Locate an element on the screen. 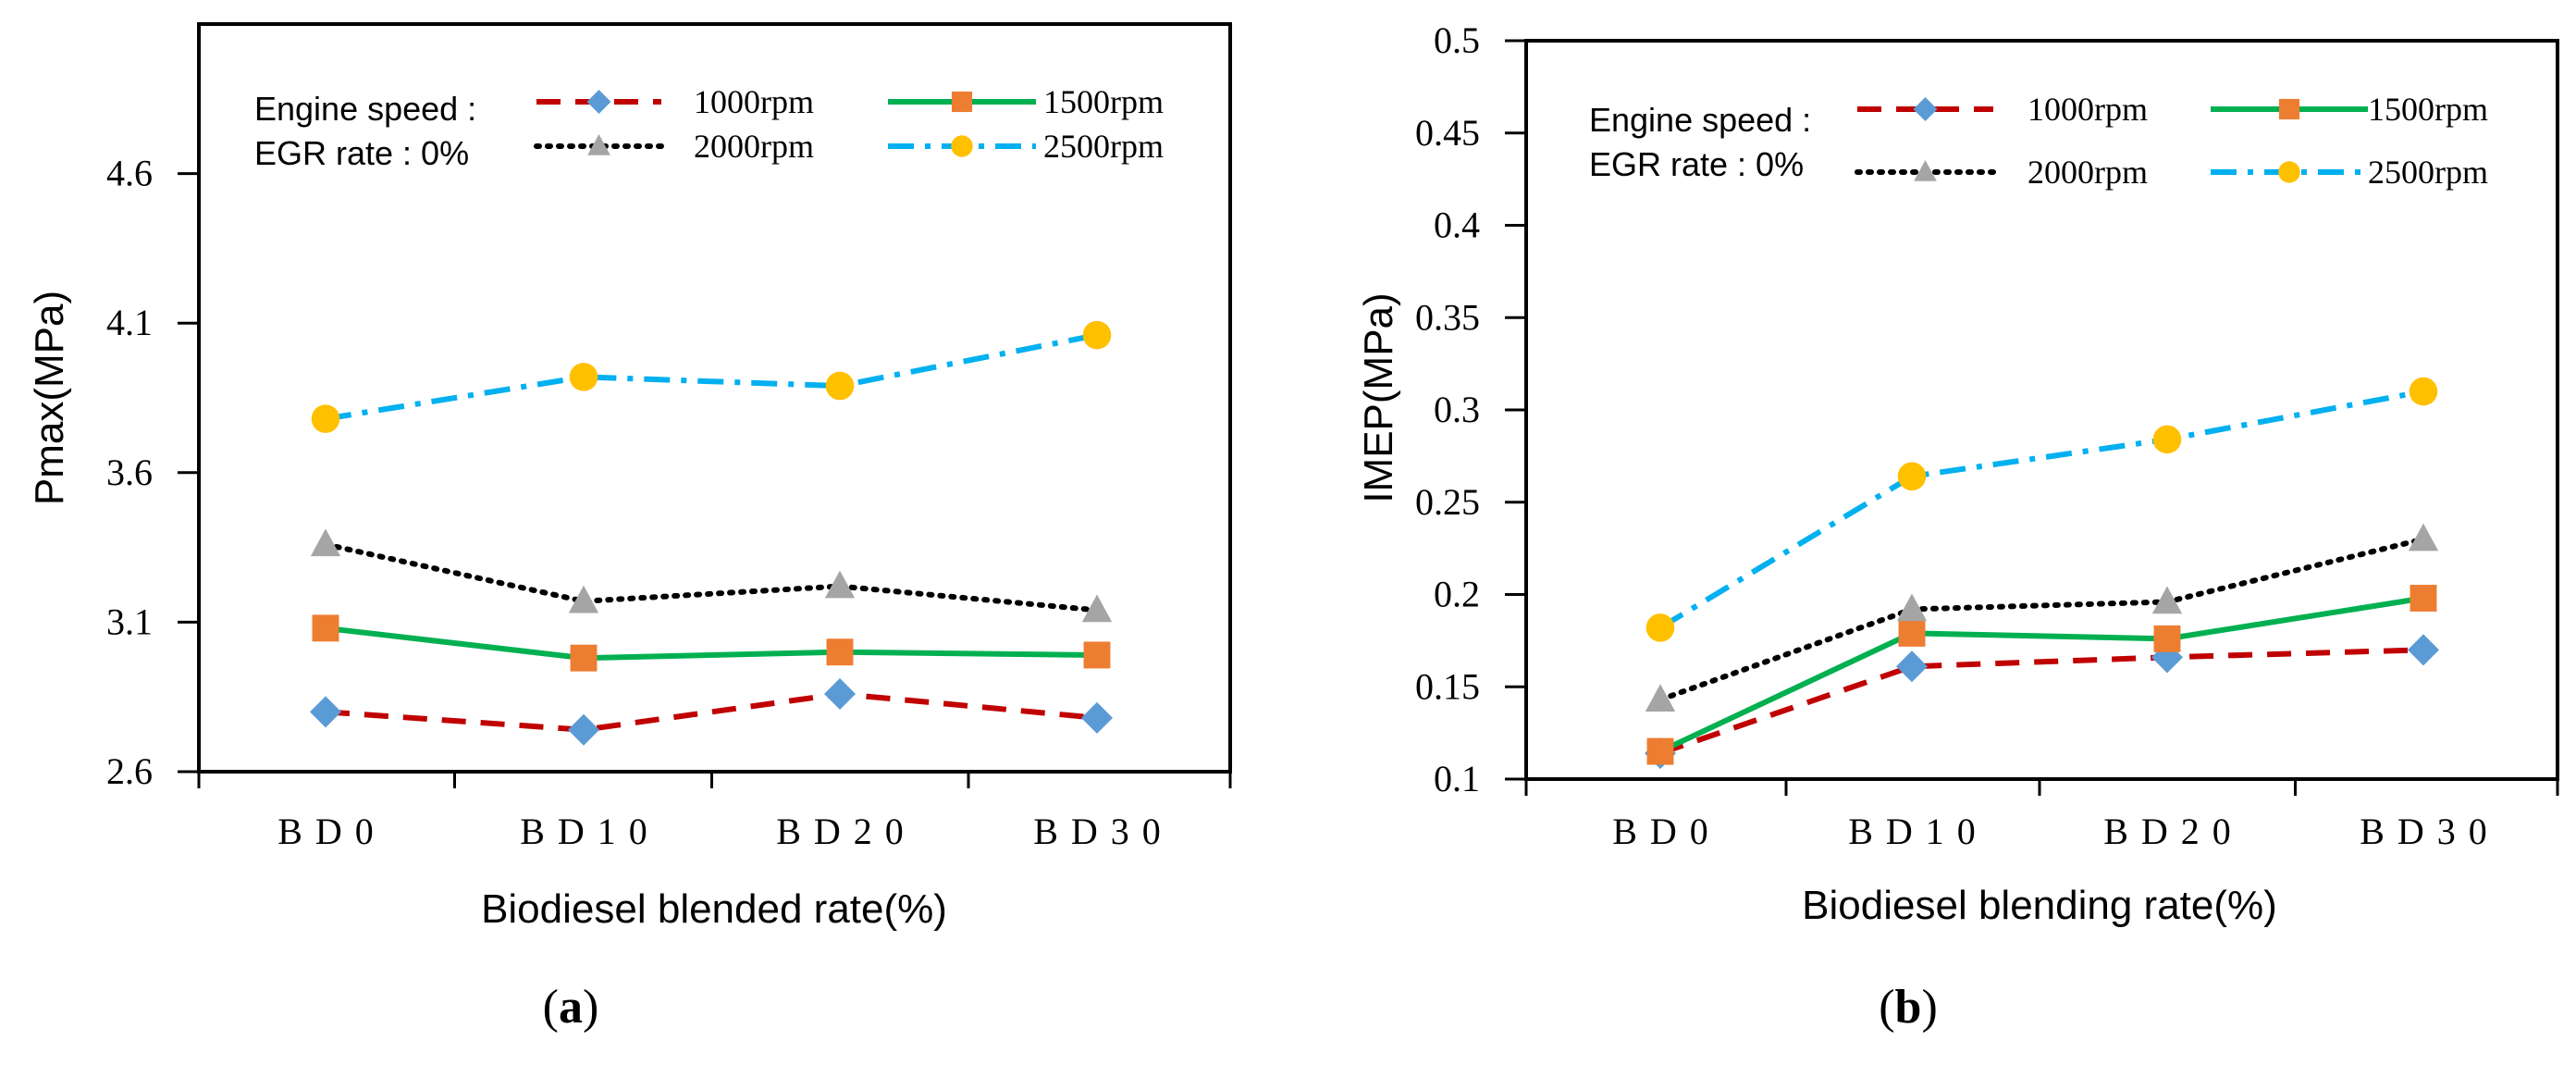  y-ticks-a: 2.6 3.1 3.6 4.1 4.6 is located at coordinates (152, 472).